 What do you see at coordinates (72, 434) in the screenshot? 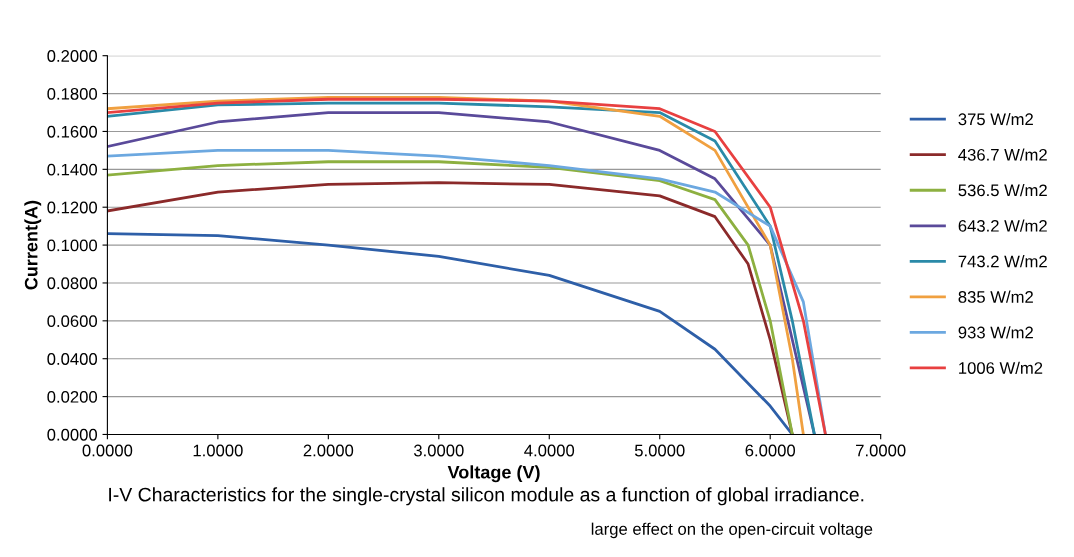
I see `y-tick-label: 0.0000` at bounding box center [72, 434].